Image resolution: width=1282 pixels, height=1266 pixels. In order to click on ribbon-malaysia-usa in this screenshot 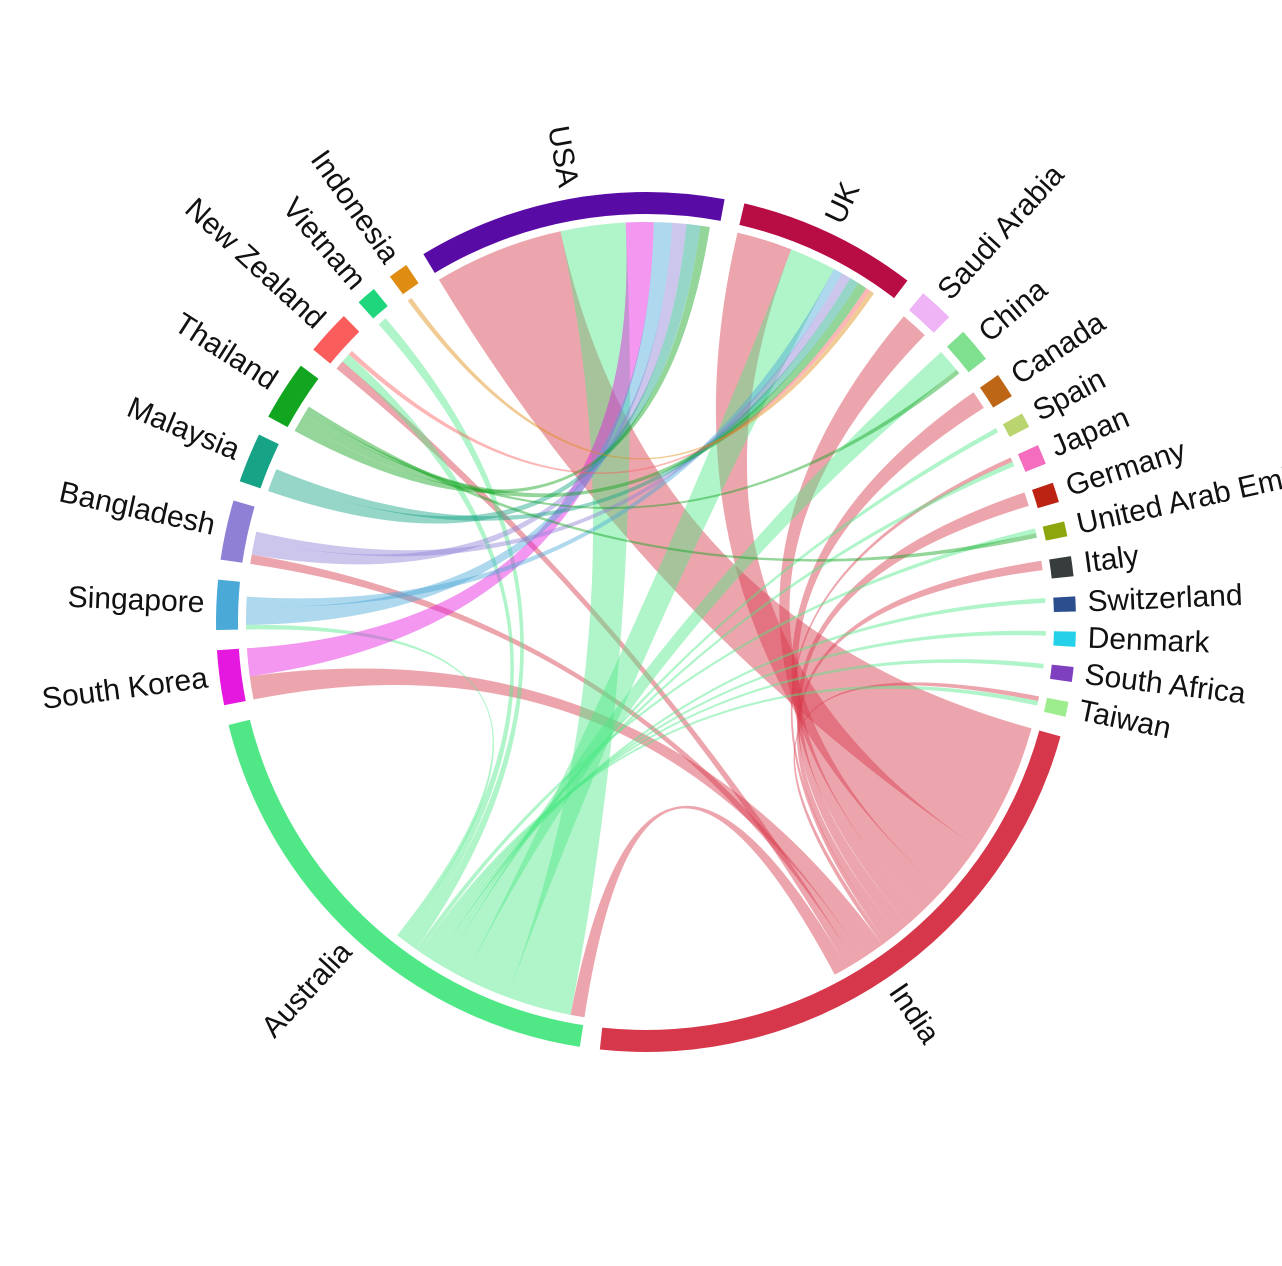, I will do `click(484, 374)`.